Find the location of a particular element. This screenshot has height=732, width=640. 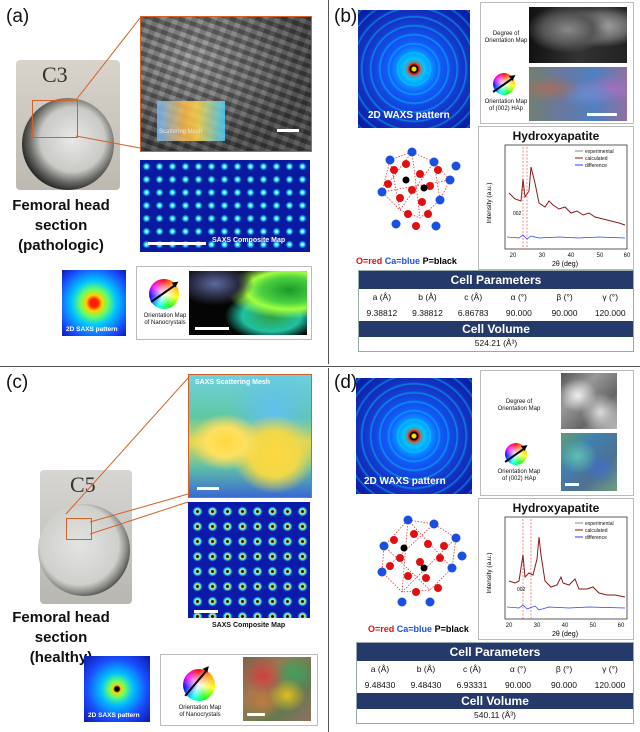

volume-value: 524.21 (Å³) is located at coordinates (496, 343).